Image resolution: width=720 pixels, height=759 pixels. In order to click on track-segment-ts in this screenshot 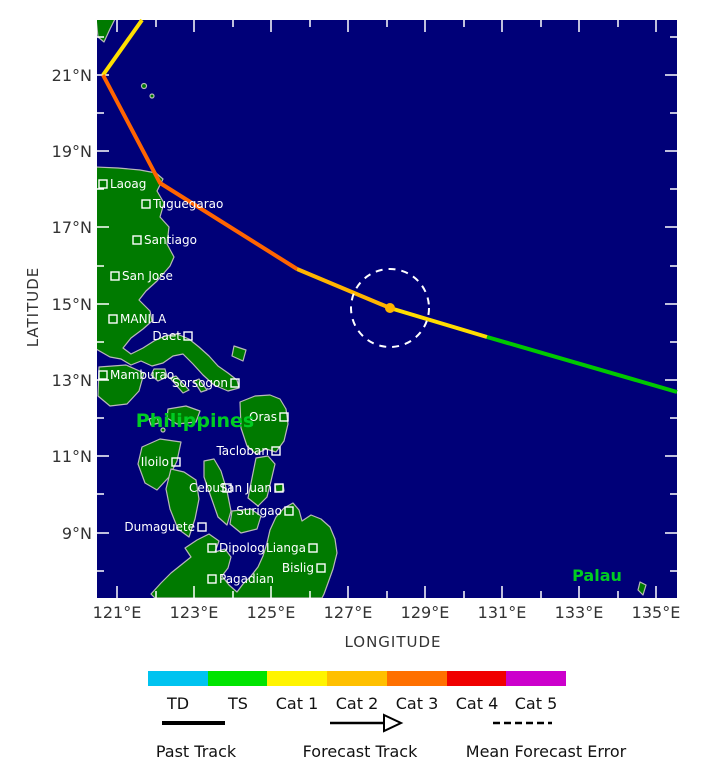, I will do `click(582, 364)`.